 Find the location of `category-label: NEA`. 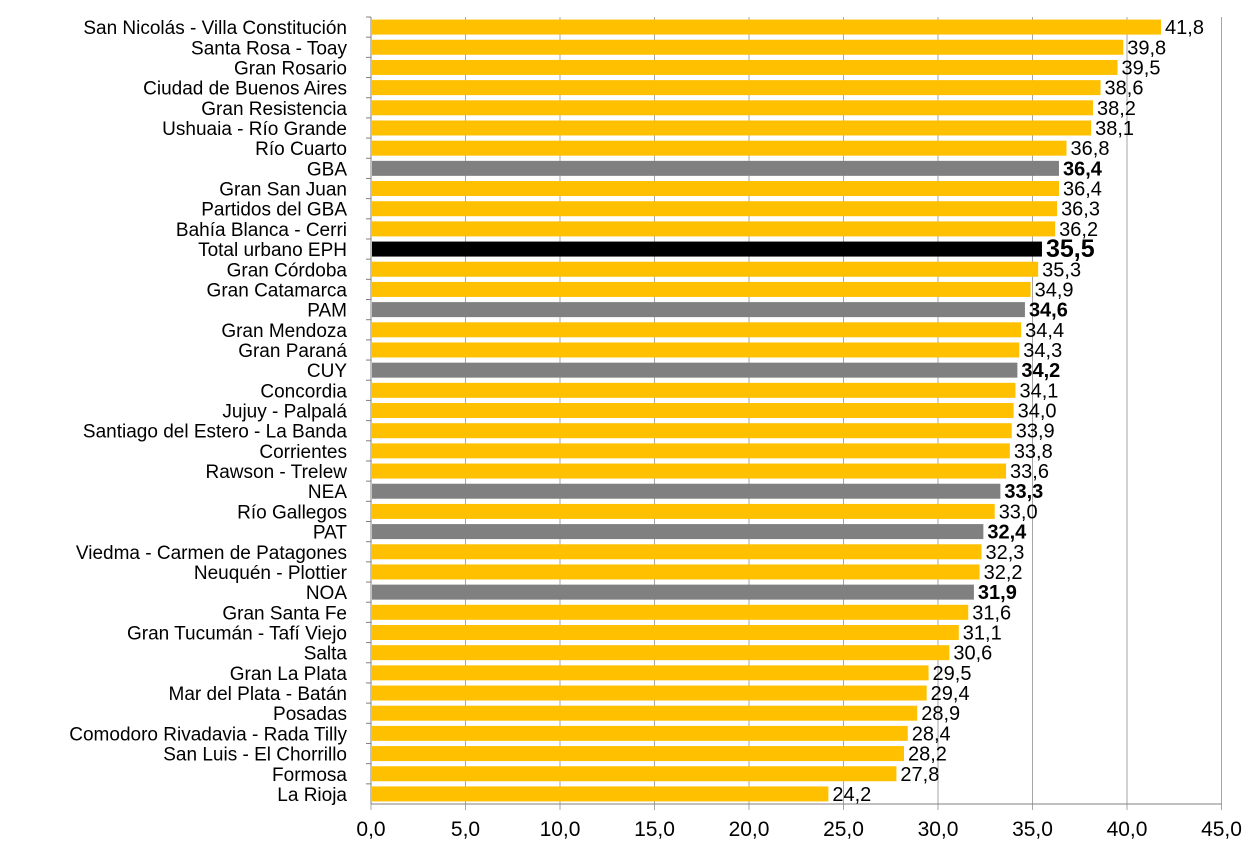

category-label: NEA is located at coordinates (327, 492).